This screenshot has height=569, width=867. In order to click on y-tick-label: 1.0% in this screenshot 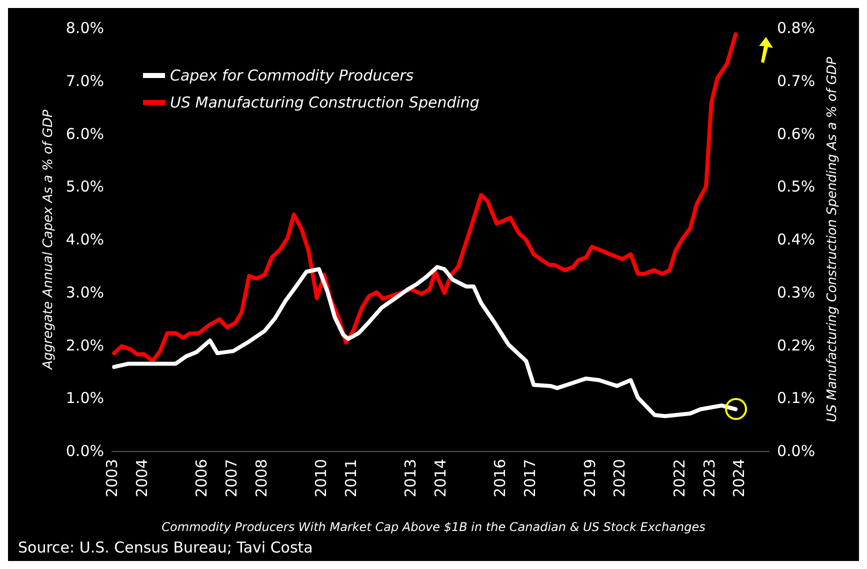, I will do `click(85, 398)`.